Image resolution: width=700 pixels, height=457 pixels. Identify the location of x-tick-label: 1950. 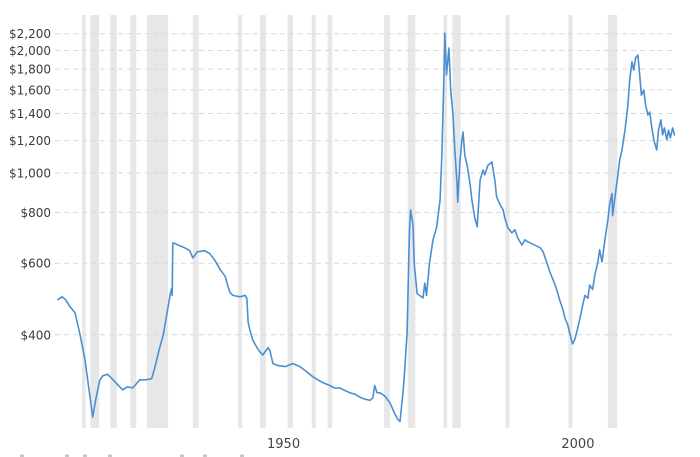
(283, 444).